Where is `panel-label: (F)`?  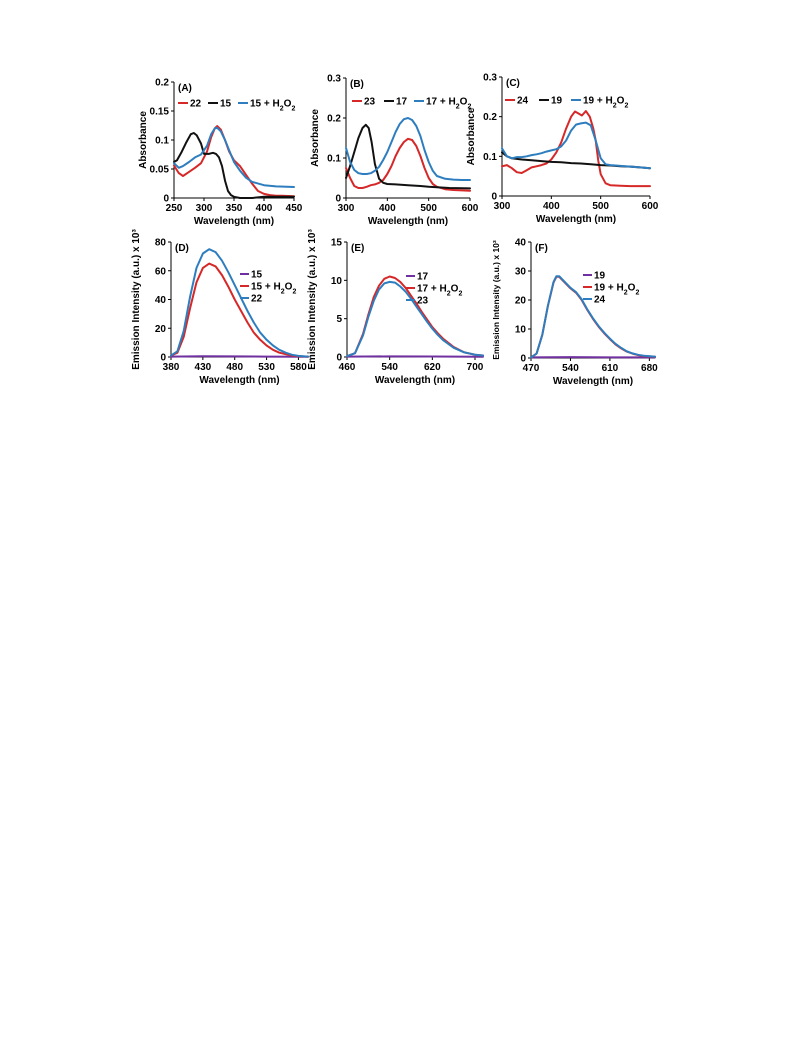
panel-label: (F) is located at coordinates (541, 248).